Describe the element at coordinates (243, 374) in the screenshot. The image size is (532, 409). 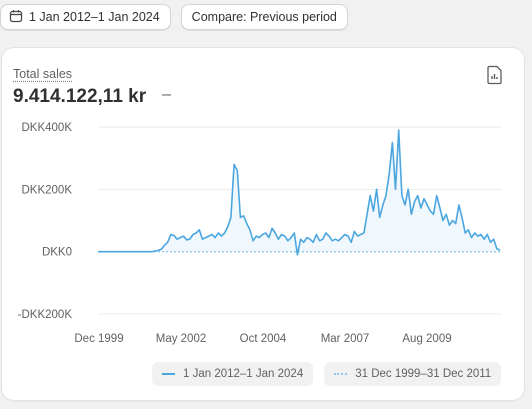
I see `legend-label: 1 Jan 2012–1 Jan 2024` at that location.